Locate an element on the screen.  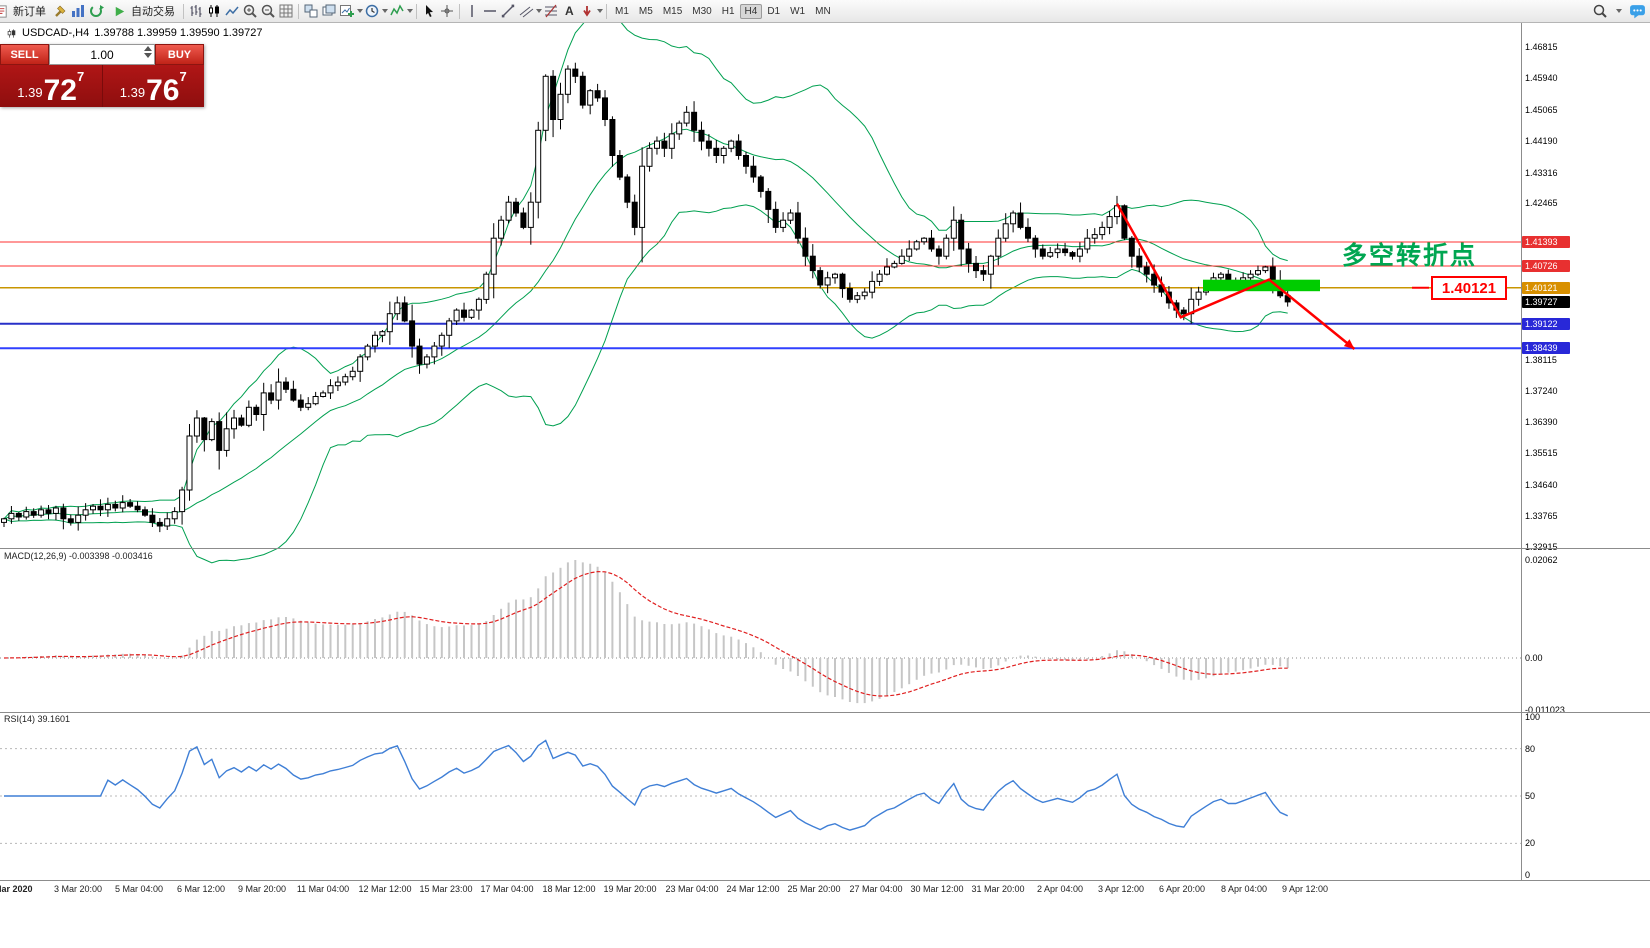
timeframe-m5: M5 is located at coordinates (645, 11).